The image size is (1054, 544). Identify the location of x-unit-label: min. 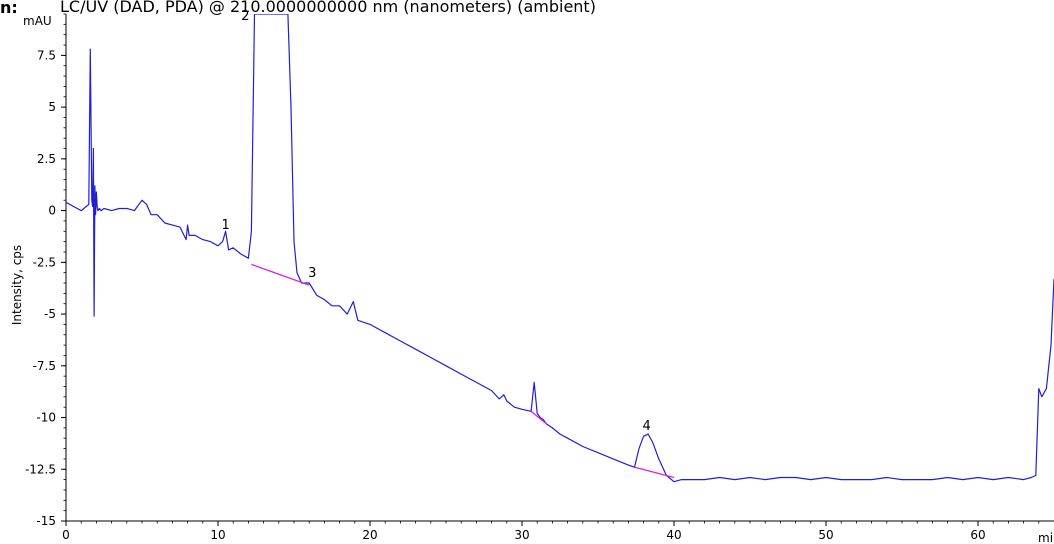
(1046, 537).